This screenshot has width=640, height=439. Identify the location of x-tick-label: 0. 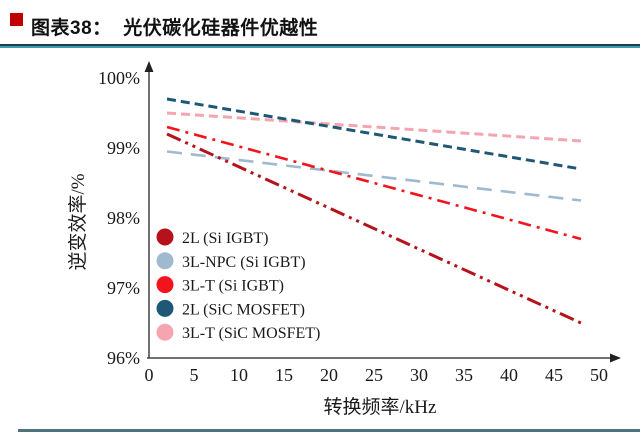
(149, 375).